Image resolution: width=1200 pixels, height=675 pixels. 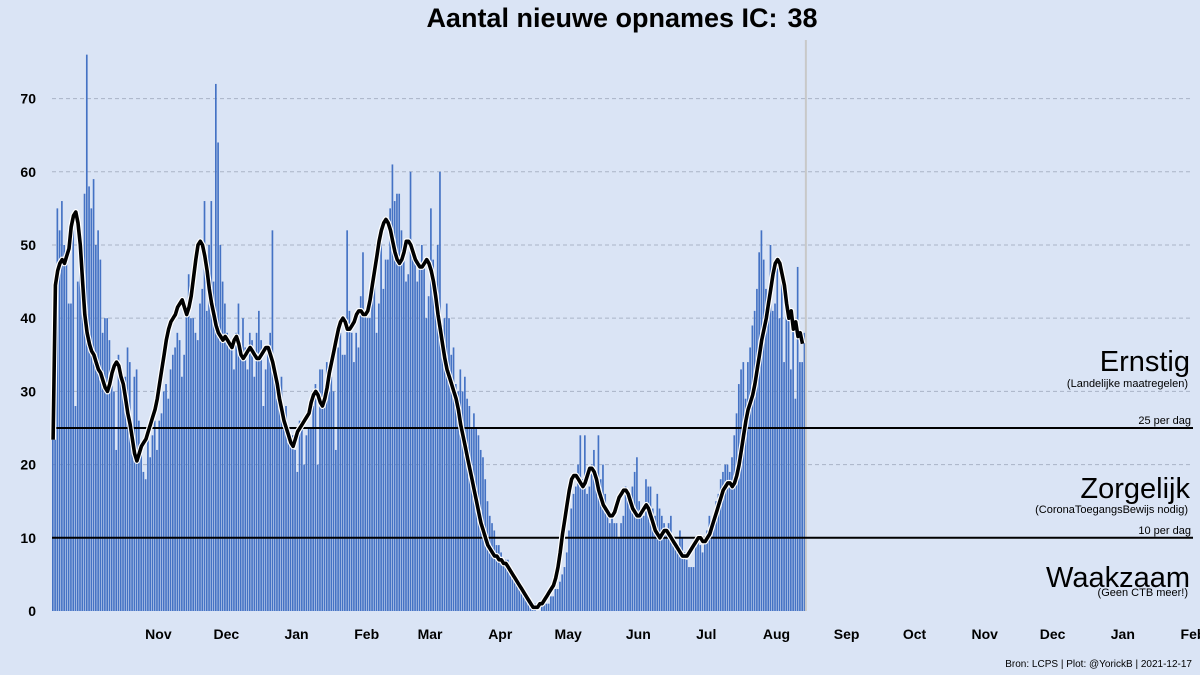 I want to click on x-tick-label: Jan, so click(x=1123, y=634).